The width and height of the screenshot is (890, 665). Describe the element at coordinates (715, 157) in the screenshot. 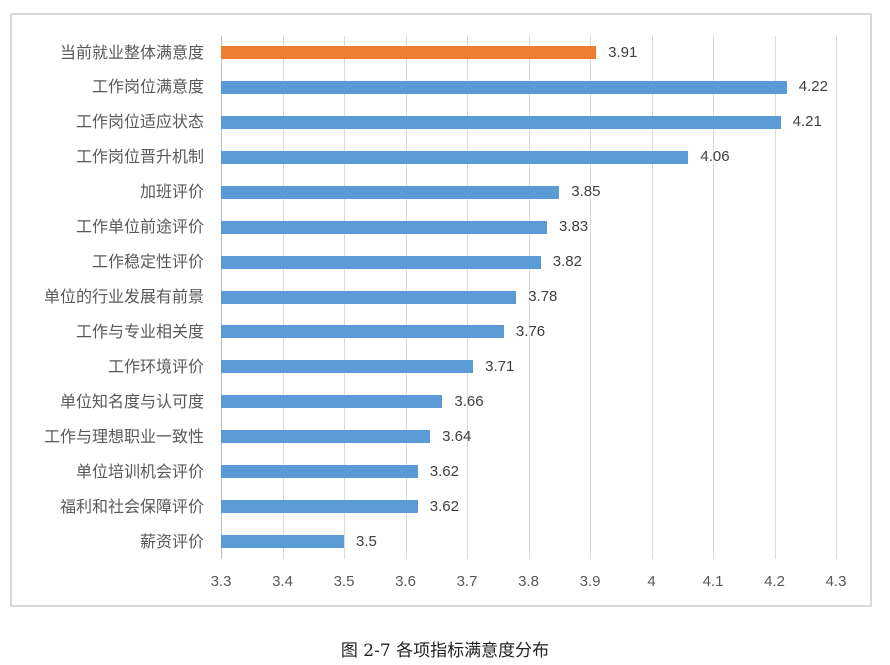

I see `data-label: 4.06` at that location.